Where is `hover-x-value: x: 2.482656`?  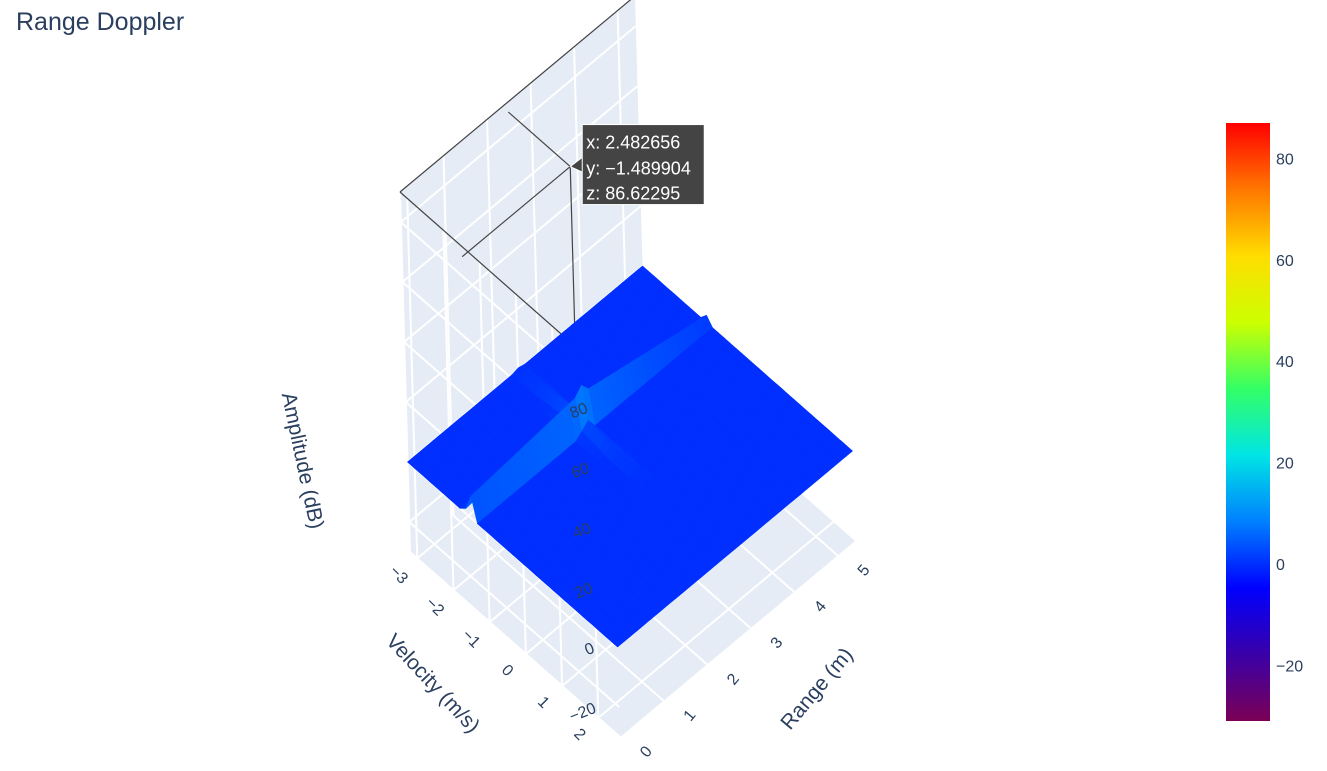 hover-x-value: x: 2.482656 is located at coordinates (633, 143).